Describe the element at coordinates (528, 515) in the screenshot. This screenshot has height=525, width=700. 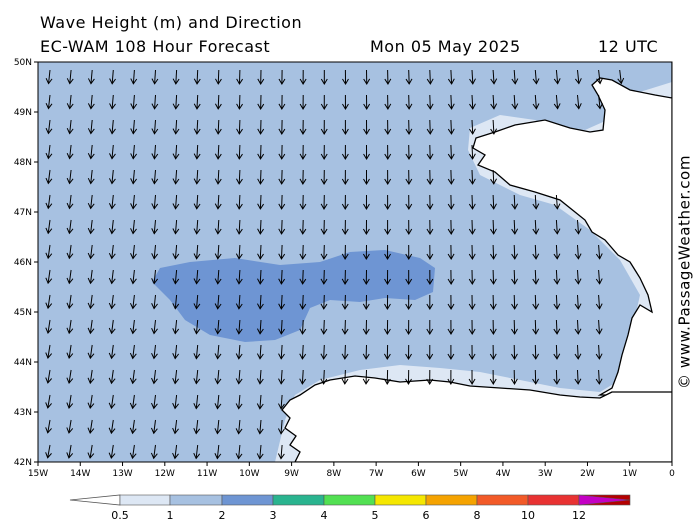
I see `legend-label: 10` at that location.